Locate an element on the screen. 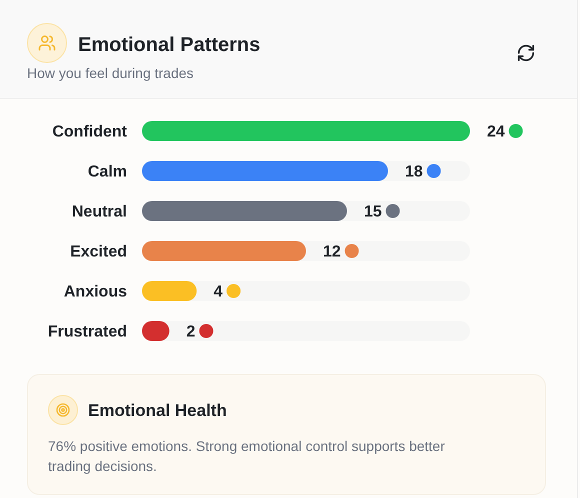 This screenshot has height=498, width=580. data-label: 4 is located at coordinates (218, 292).